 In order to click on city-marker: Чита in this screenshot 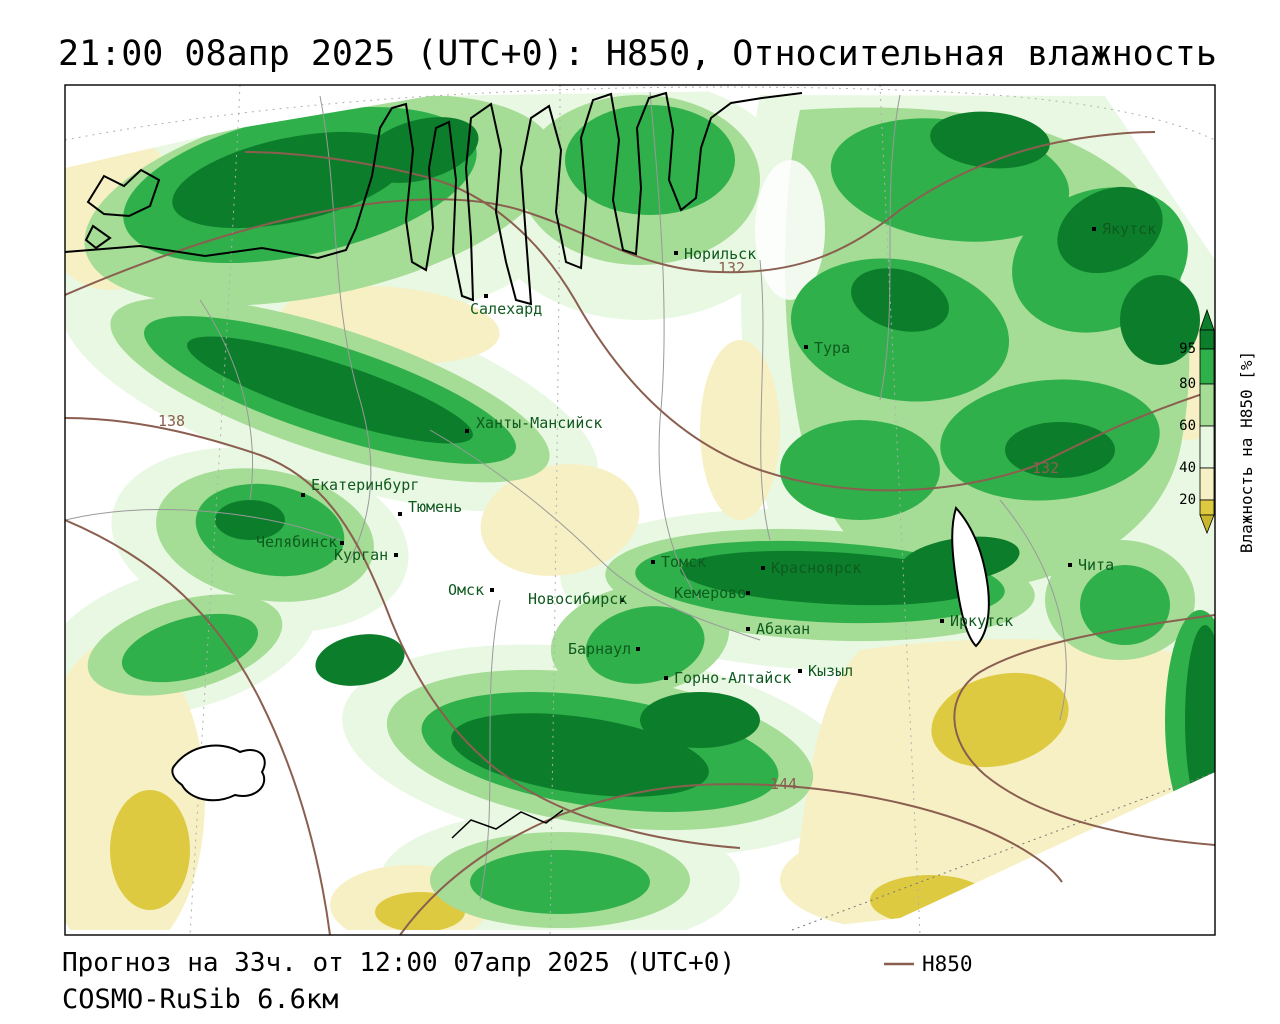, I will do `click(1091, 565)`.